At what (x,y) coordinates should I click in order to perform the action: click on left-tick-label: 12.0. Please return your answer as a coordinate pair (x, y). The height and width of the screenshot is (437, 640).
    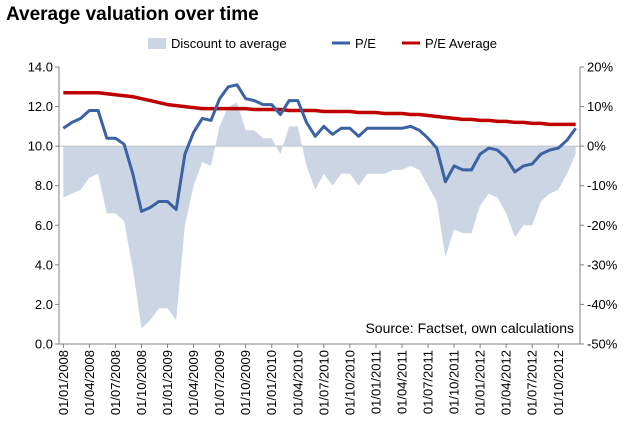
    Looking at the image, I should click on (40, 106).